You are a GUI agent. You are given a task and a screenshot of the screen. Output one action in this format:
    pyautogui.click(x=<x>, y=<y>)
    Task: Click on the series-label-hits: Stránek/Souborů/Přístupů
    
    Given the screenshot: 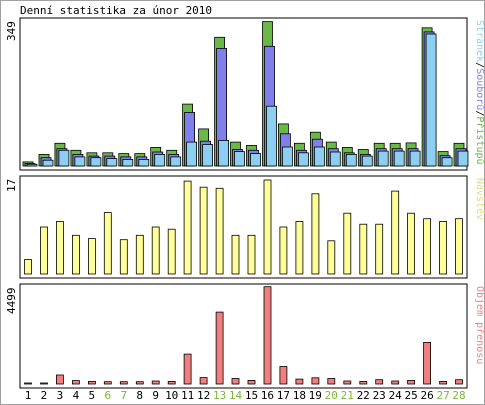 What is the action you would take?
    pyautogui.click(x=479, y=92)
    